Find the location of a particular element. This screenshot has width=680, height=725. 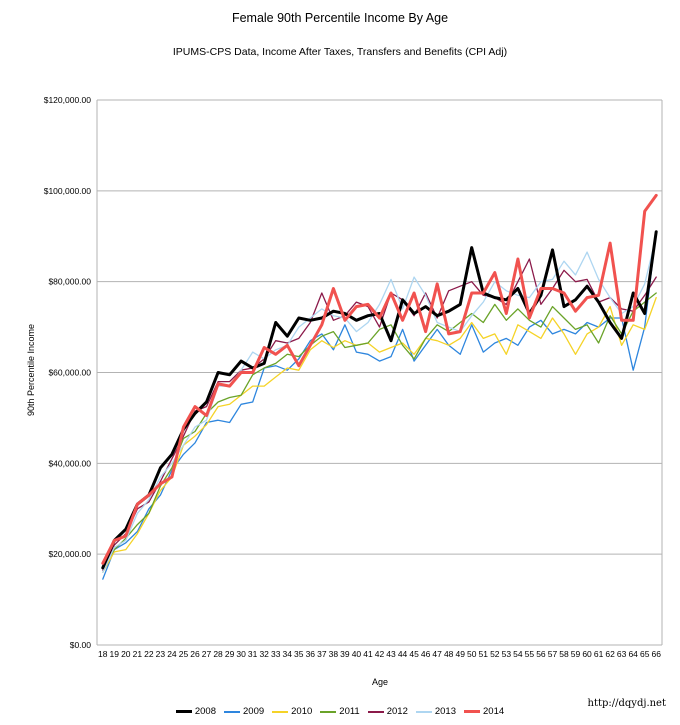

x-tick-label: 50 is located at coordinates (472, 654).